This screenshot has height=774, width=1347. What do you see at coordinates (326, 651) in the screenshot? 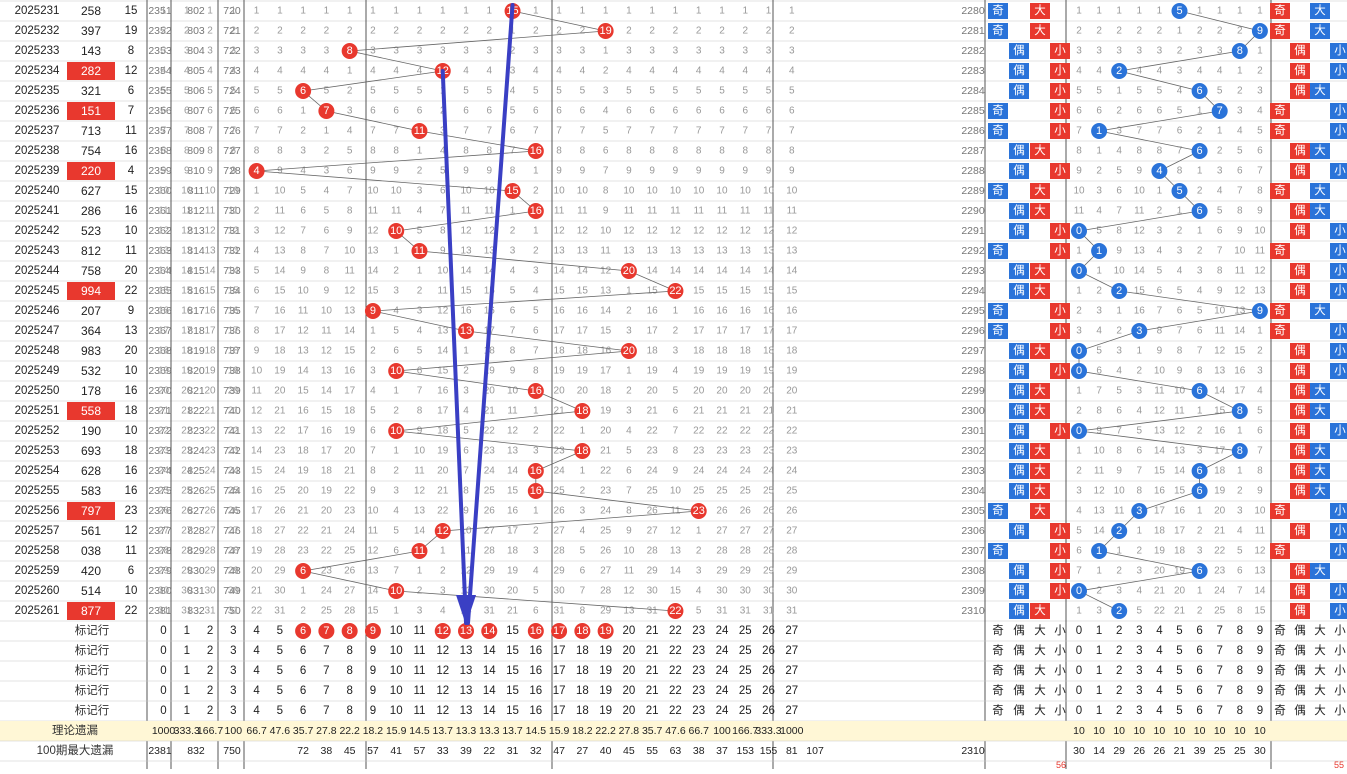
I see `marker-cell: 7` at bounding box center [326, 651].